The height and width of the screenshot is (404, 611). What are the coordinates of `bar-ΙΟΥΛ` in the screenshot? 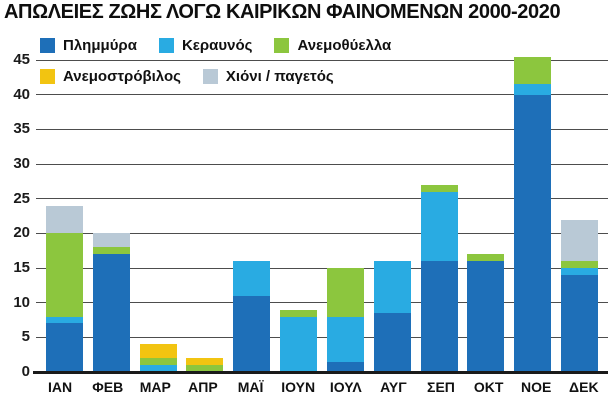 It's located at (345, 320).